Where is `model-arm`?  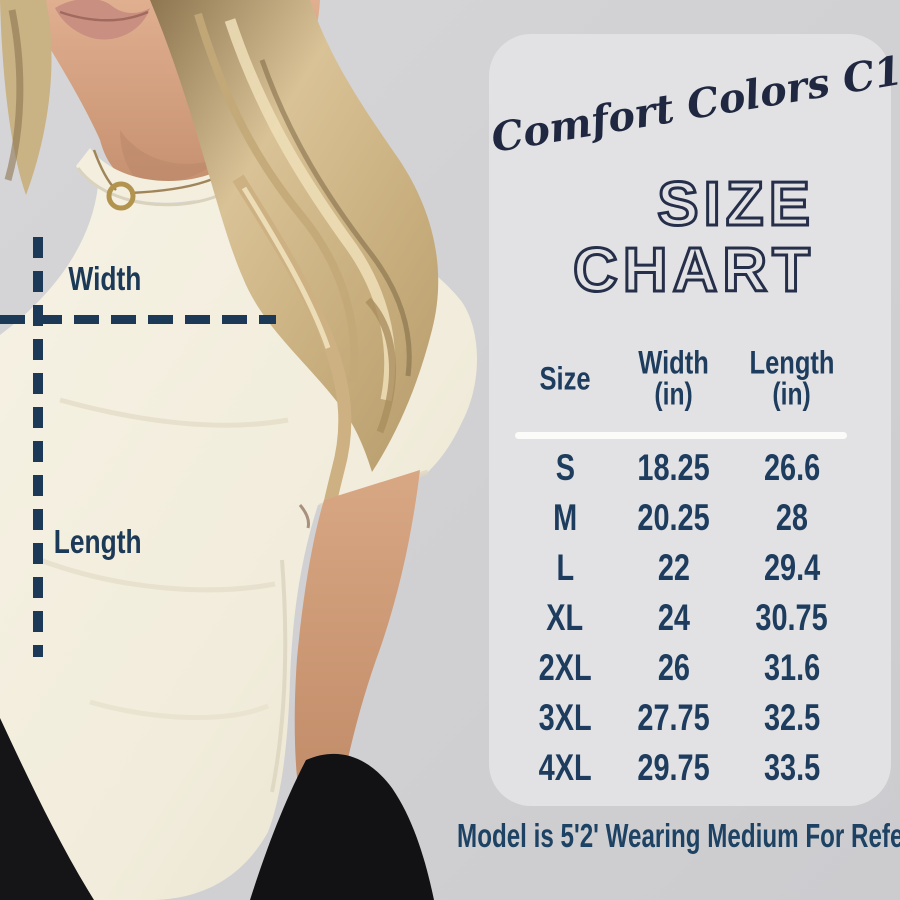 model-arm is located at coordinates (357, 642).